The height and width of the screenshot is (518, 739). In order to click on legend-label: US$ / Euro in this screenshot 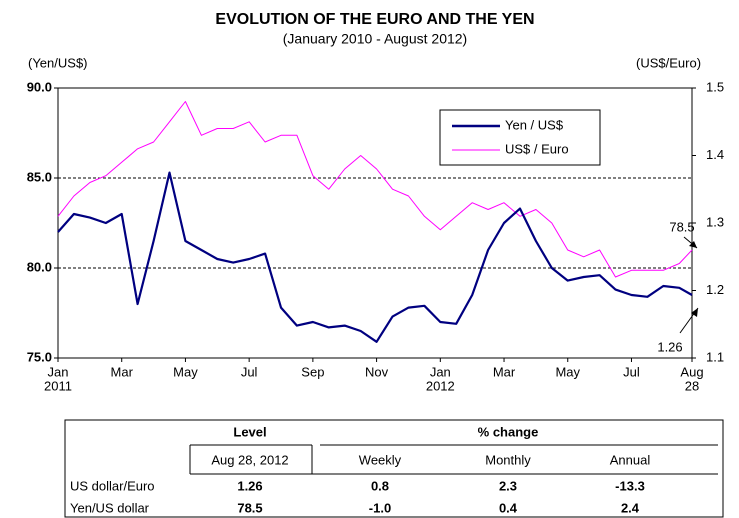, I will do `click(537, 148)`.